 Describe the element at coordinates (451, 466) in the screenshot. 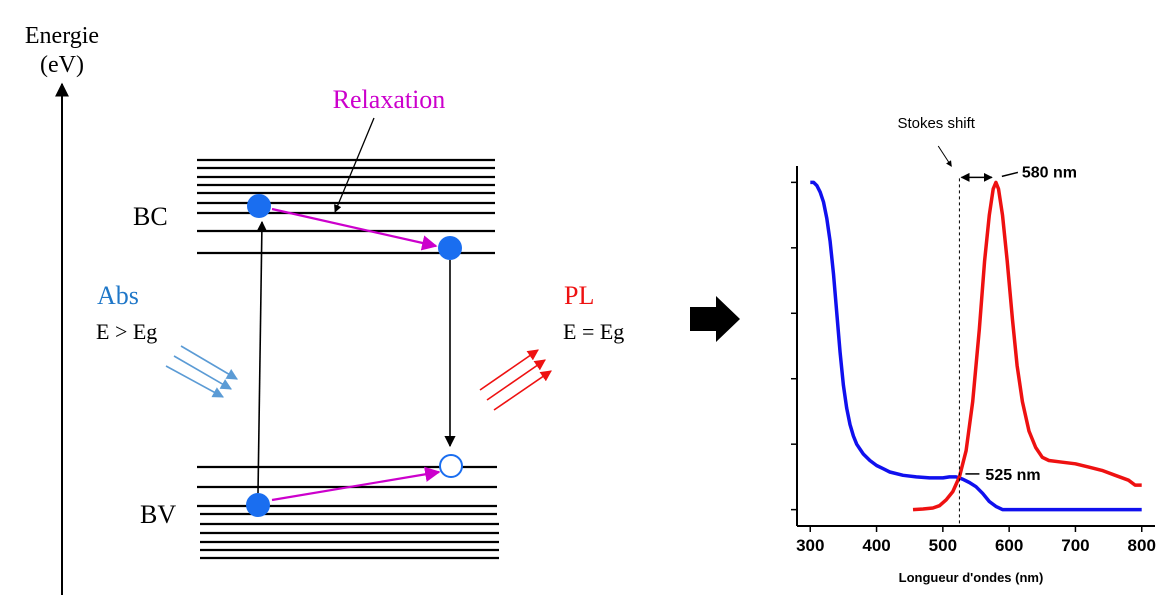

I see `hole` at that location.